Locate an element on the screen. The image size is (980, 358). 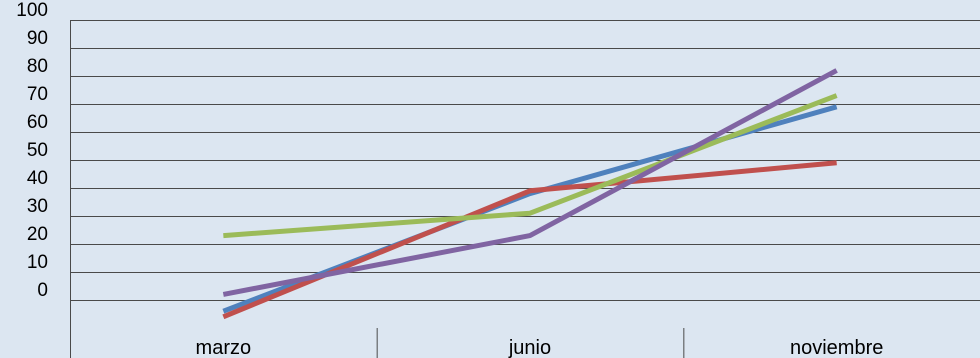
y-tick-label: 90 is located at coordinates (37, 38).